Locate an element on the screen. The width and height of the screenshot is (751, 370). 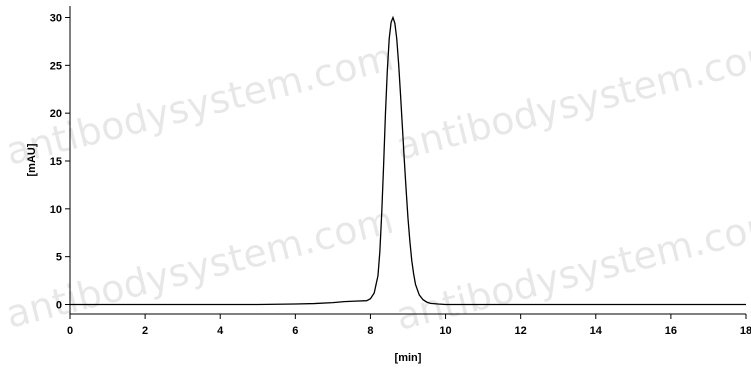
y-tick-label: 5 is located at coordinates (59, 258).